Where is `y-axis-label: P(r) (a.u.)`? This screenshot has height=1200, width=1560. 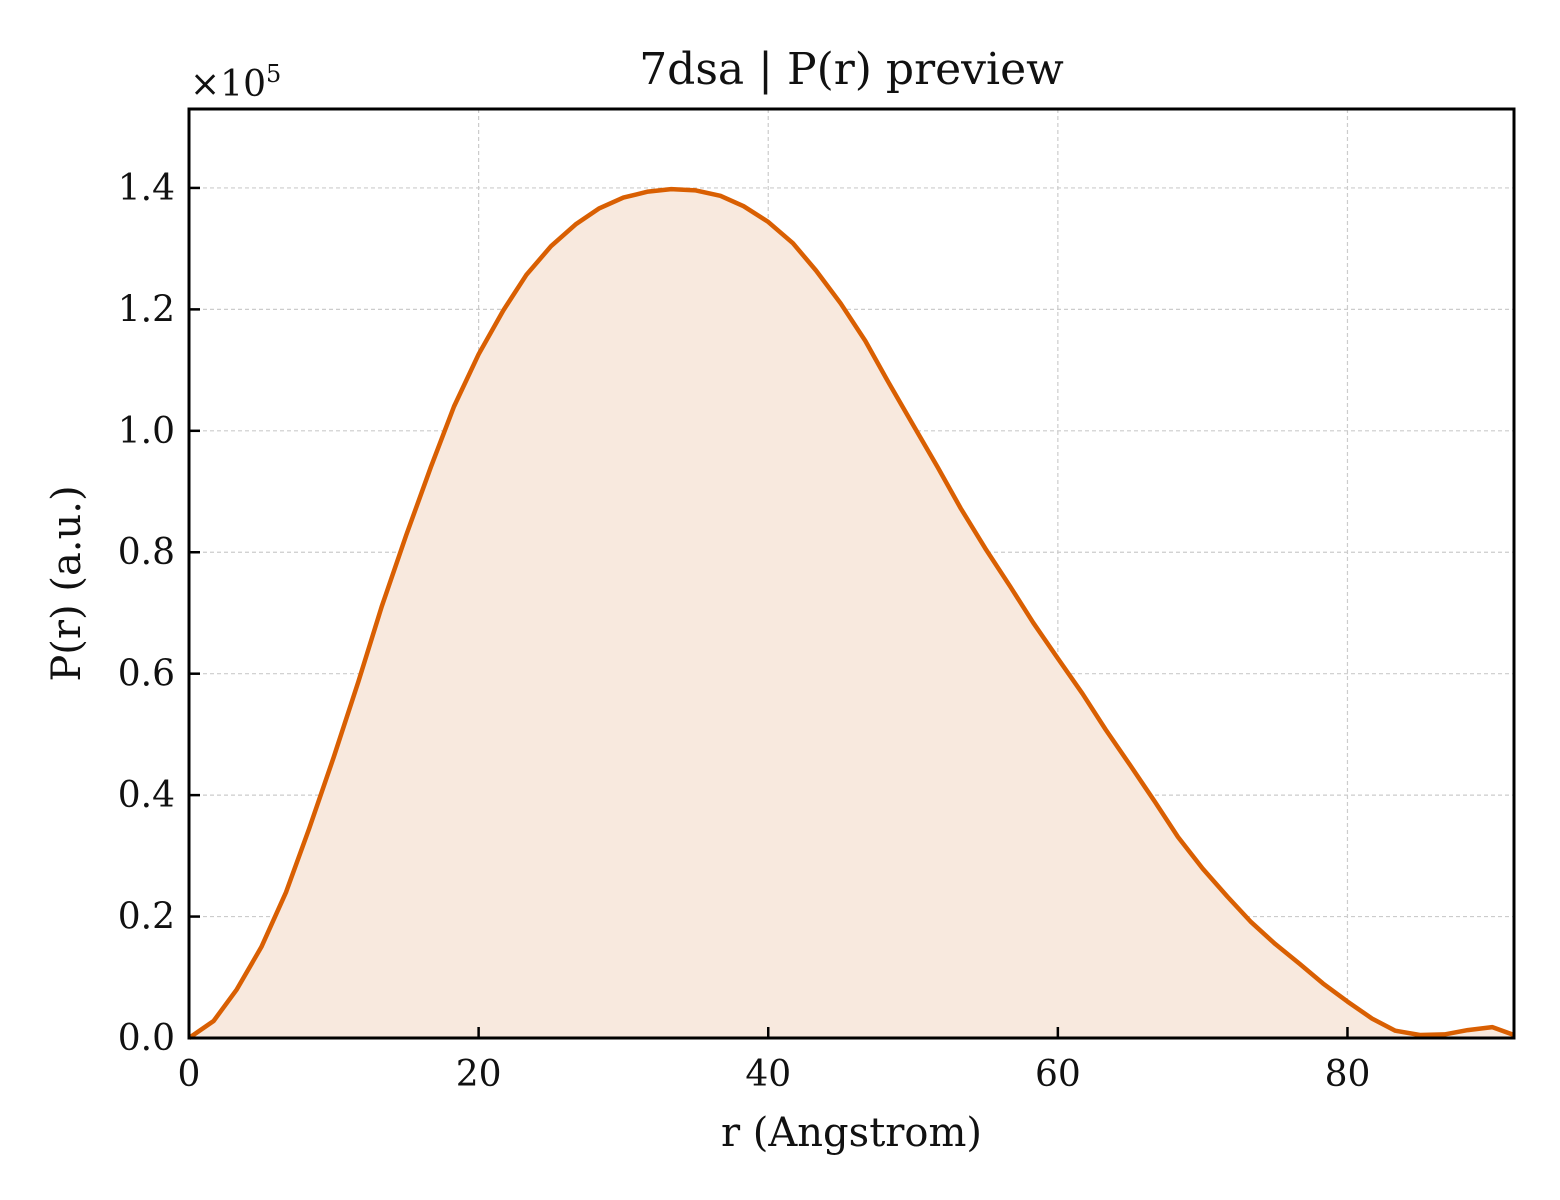
y-axis-label: P(r) (a.u.) is located at coordinates (67, 583).